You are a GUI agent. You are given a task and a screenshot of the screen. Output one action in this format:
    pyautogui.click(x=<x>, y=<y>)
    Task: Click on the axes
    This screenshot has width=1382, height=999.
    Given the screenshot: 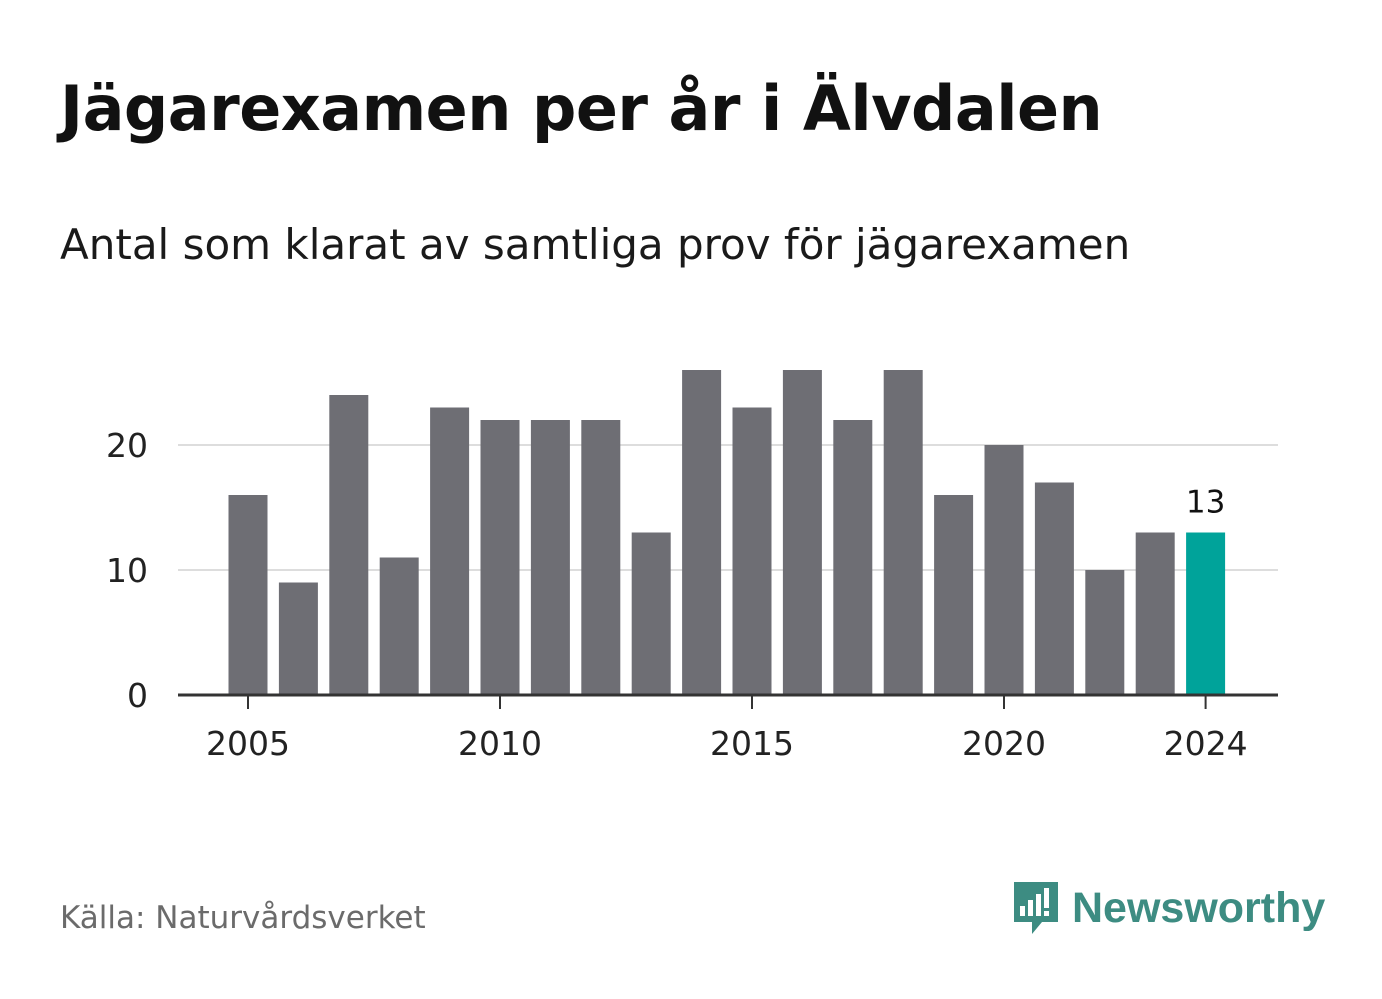 What is the action you would take?
    pyautogui.click(x=728, y=701)
    